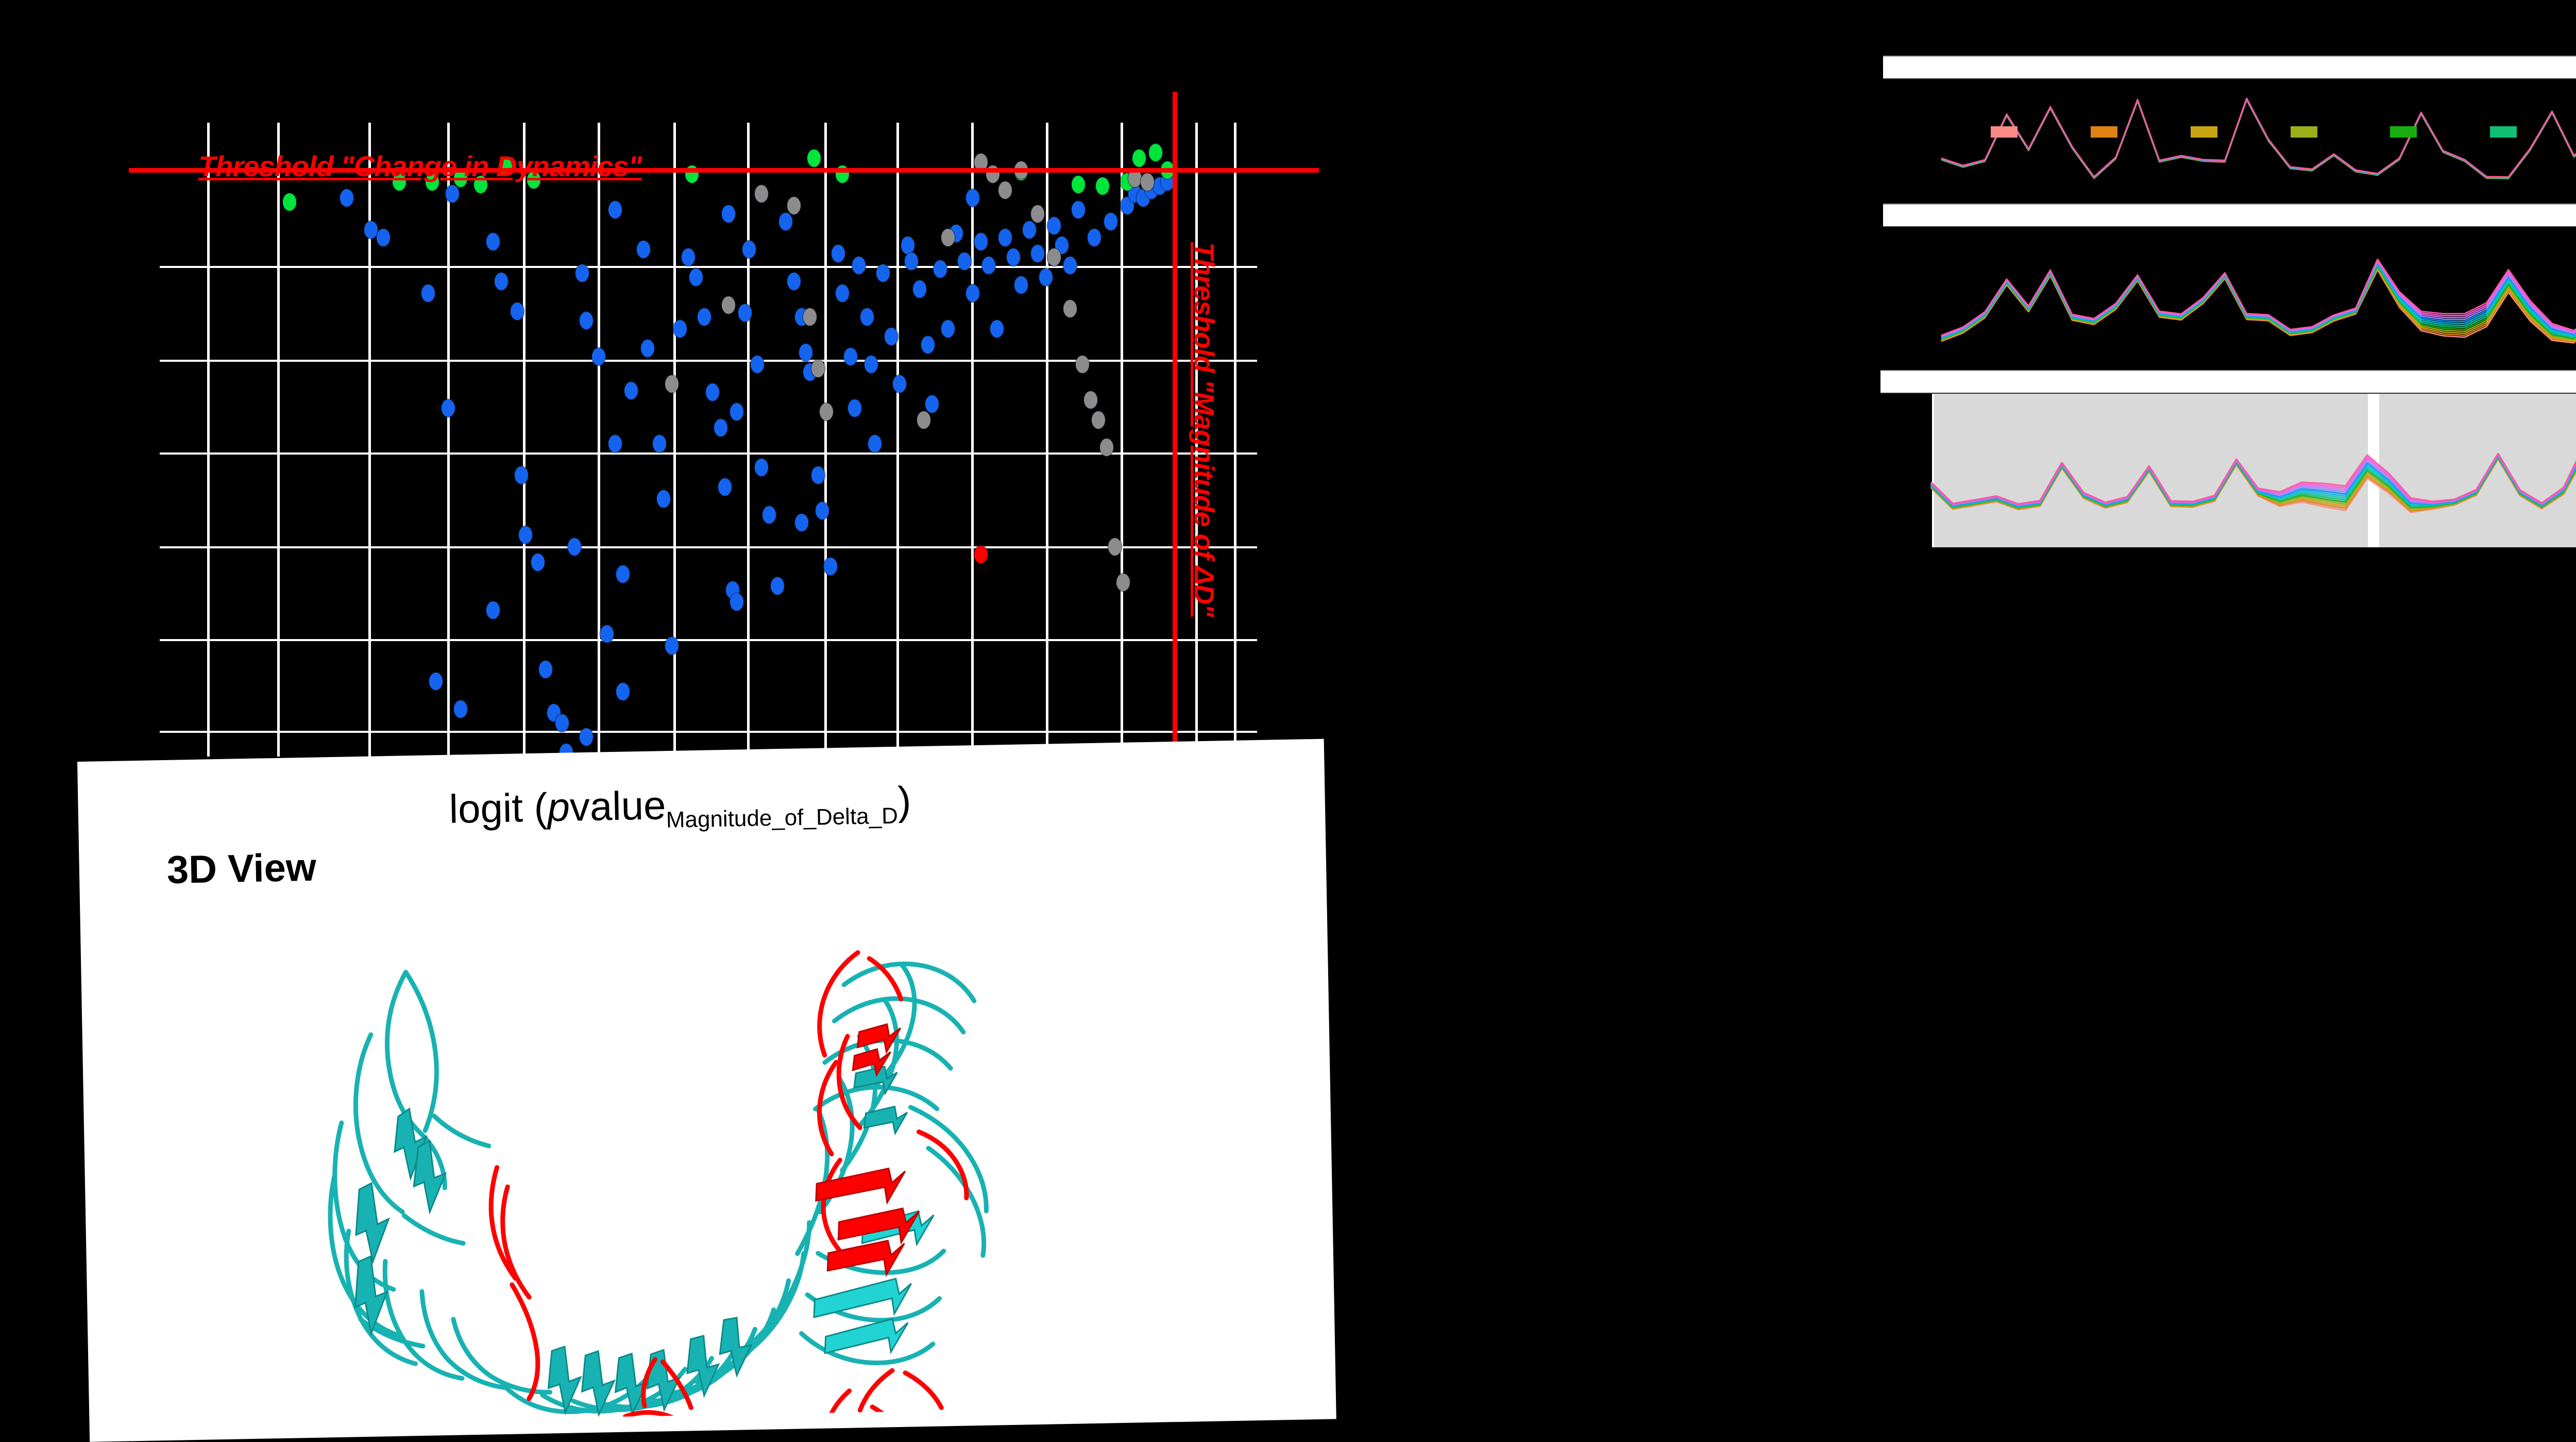 The width and height of the screenshot is (2576, 1442). I want to click on panel-protein-a-ligand: Protein A + Ligand, so click(2229, 291).